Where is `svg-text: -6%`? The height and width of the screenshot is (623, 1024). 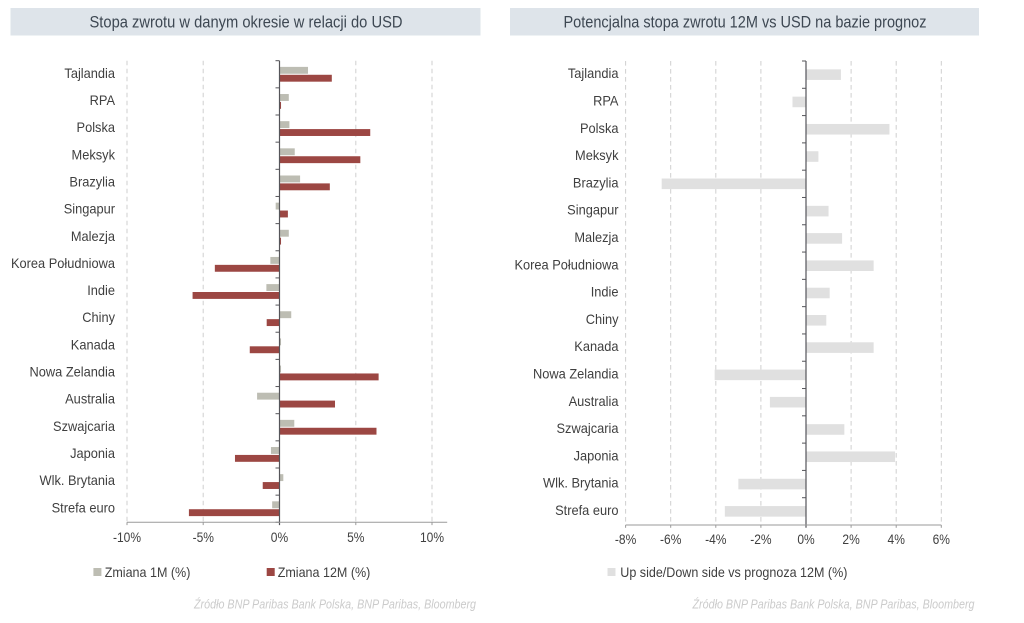
svg-text: -6% is located at coordinates (670, 540).